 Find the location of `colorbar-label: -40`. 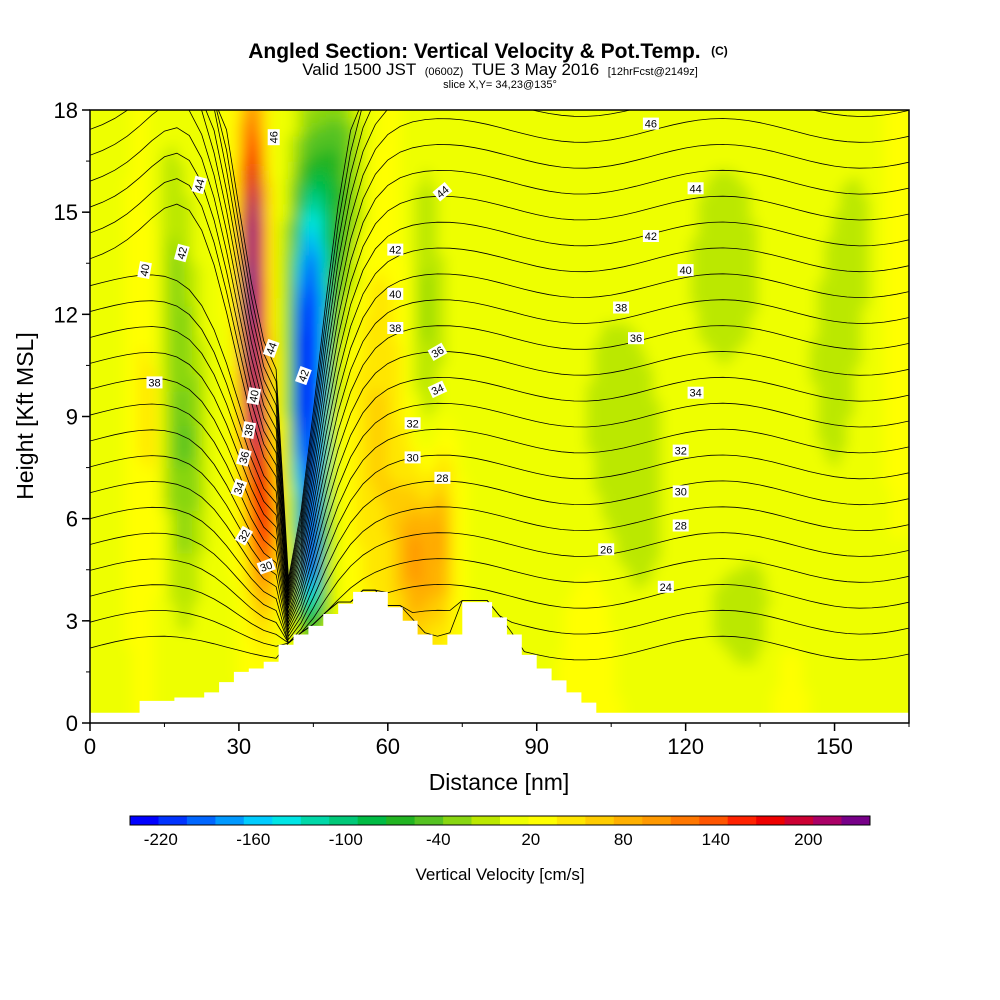

colorbar-label: -40 is located at coordinates (438, 839).